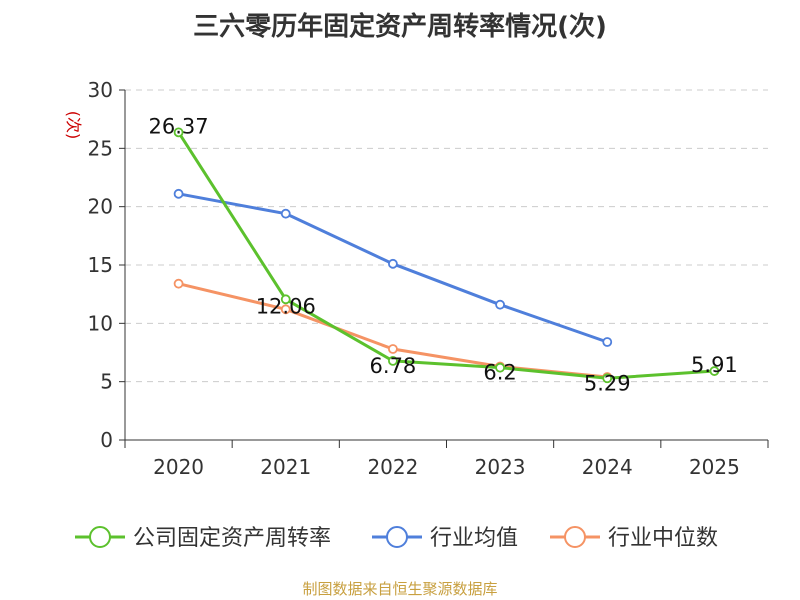 The image size is (800, 600). What do you see at coordinates (400, 589) in the screenshot?
I see `source-note: 制图数据来自恒生聚源数据库` at bounding box center [400, 589].